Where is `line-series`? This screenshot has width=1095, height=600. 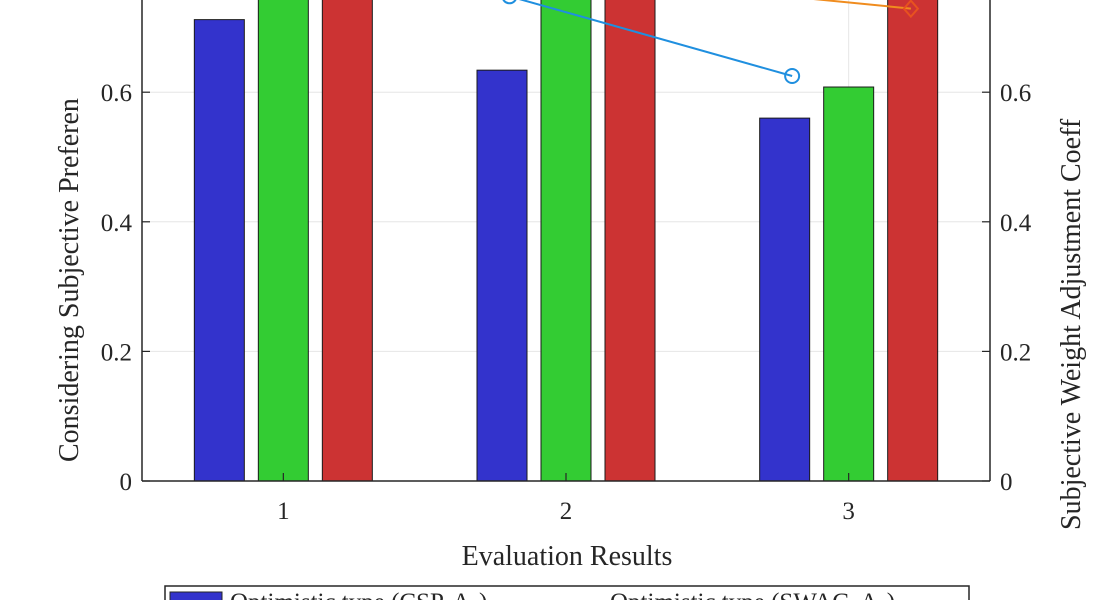
line-series is located at coordinates (711, 42).